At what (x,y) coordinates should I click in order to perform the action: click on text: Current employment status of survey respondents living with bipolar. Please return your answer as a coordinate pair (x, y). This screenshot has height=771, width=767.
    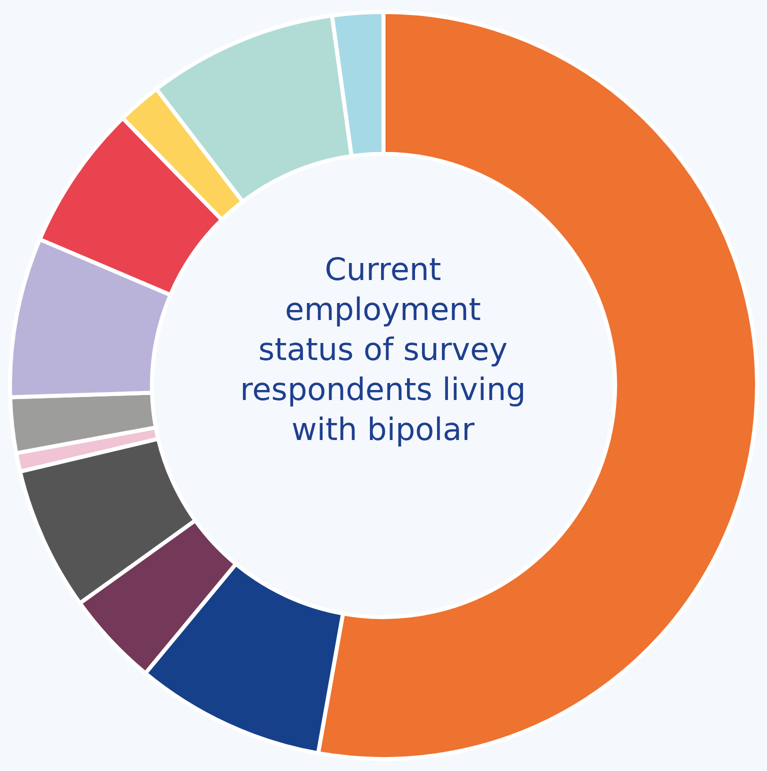
    Looking at the image, I should click on (383, 350).